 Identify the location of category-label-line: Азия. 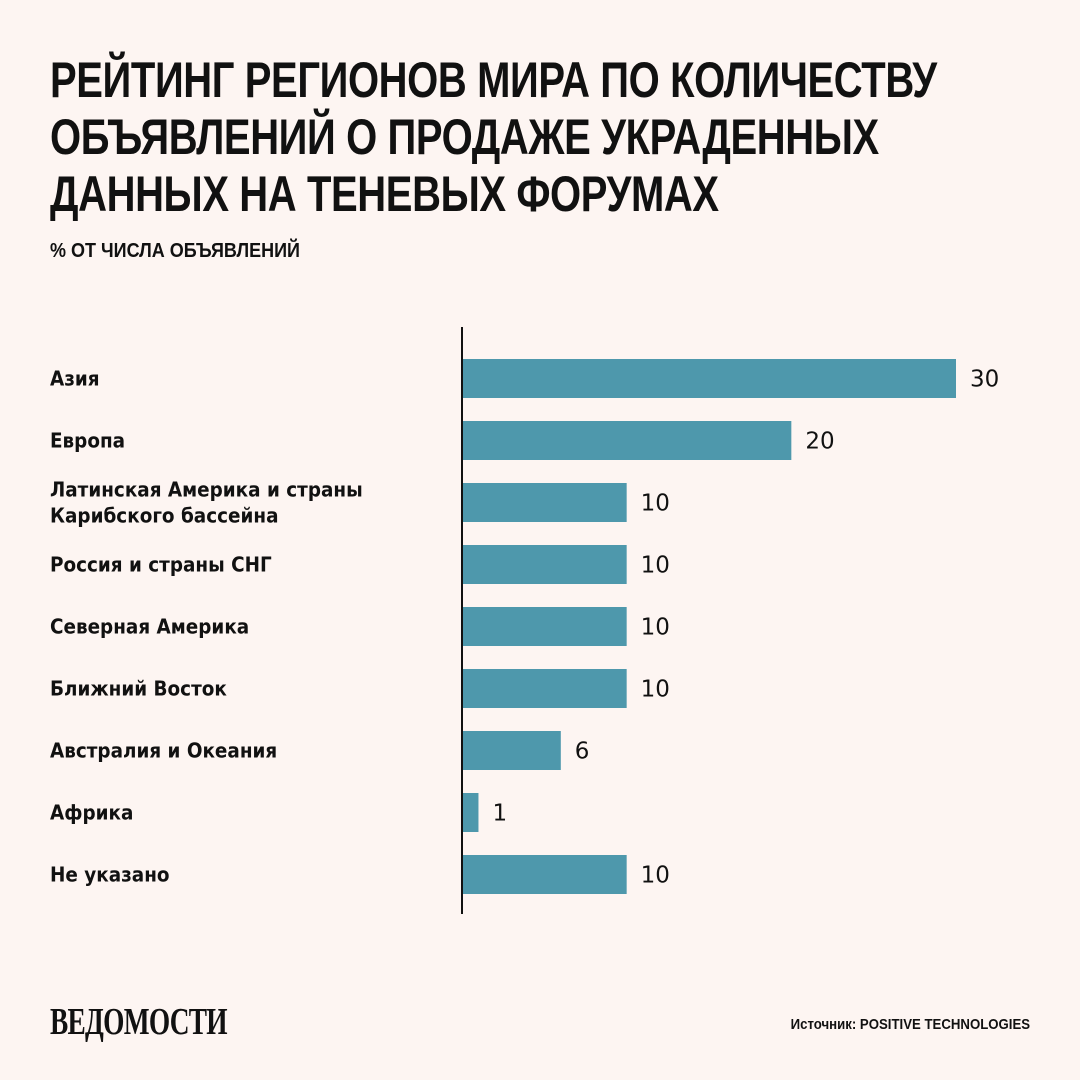
(75, 379).